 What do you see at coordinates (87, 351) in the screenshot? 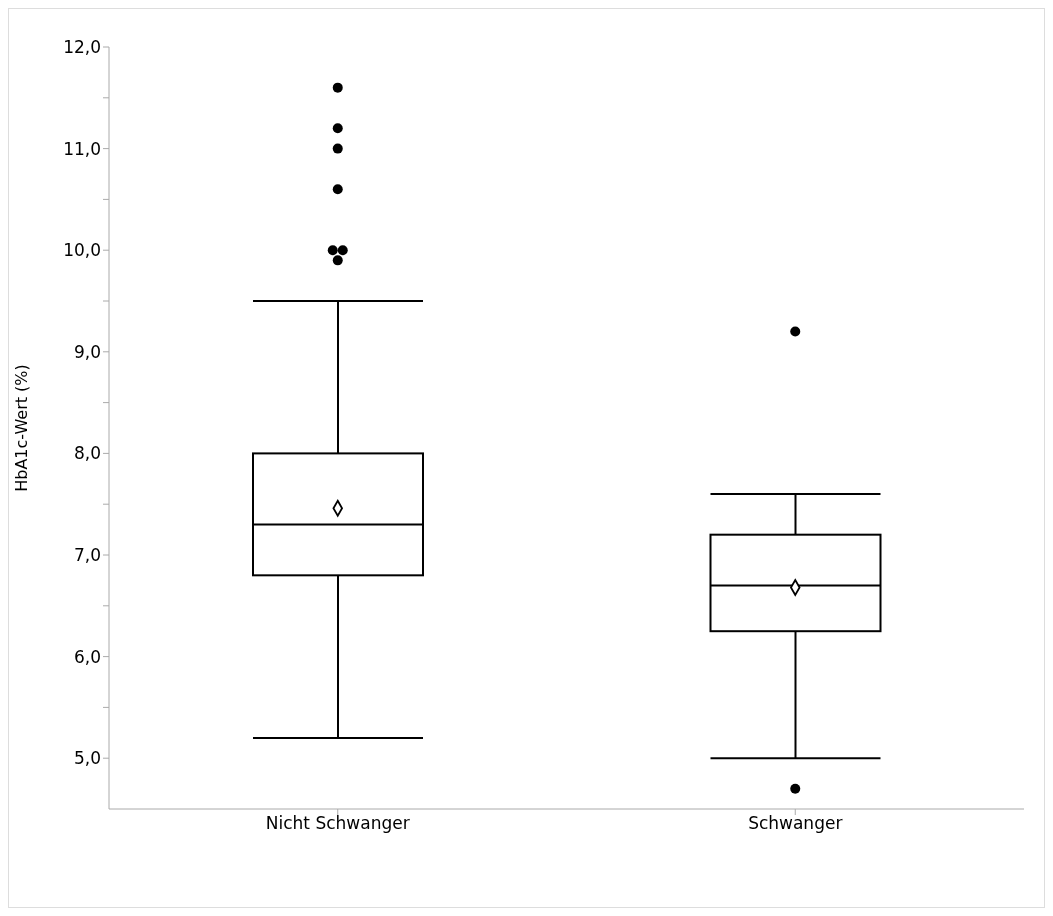
I see `y-tick-label: 9,0` at bounding box center [87, 351].